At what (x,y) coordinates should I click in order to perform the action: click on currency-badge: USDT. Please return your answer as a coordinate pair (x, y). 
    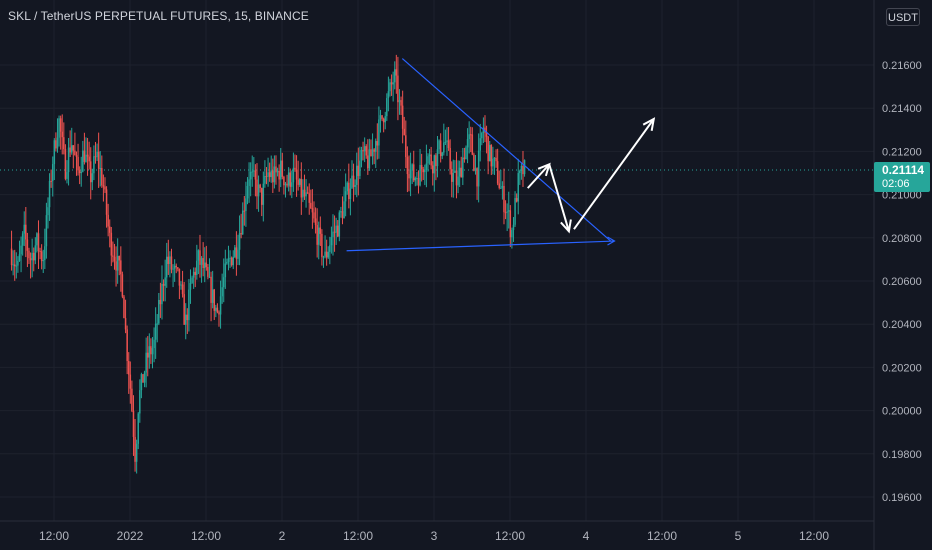
    Looking at the image, I should click on (903, 17).